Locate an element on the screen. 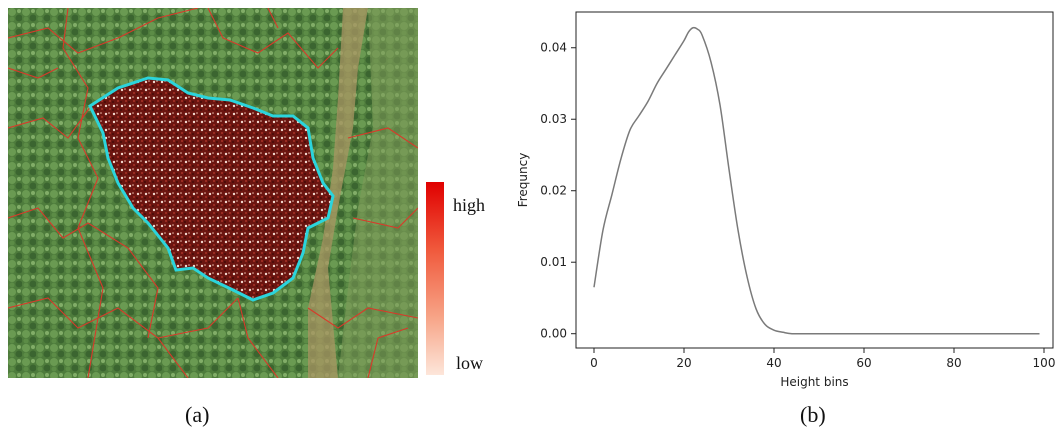 This screenshot has height=436, width=1063. x-tick-label: 20 is located at coordinates (683, 363).